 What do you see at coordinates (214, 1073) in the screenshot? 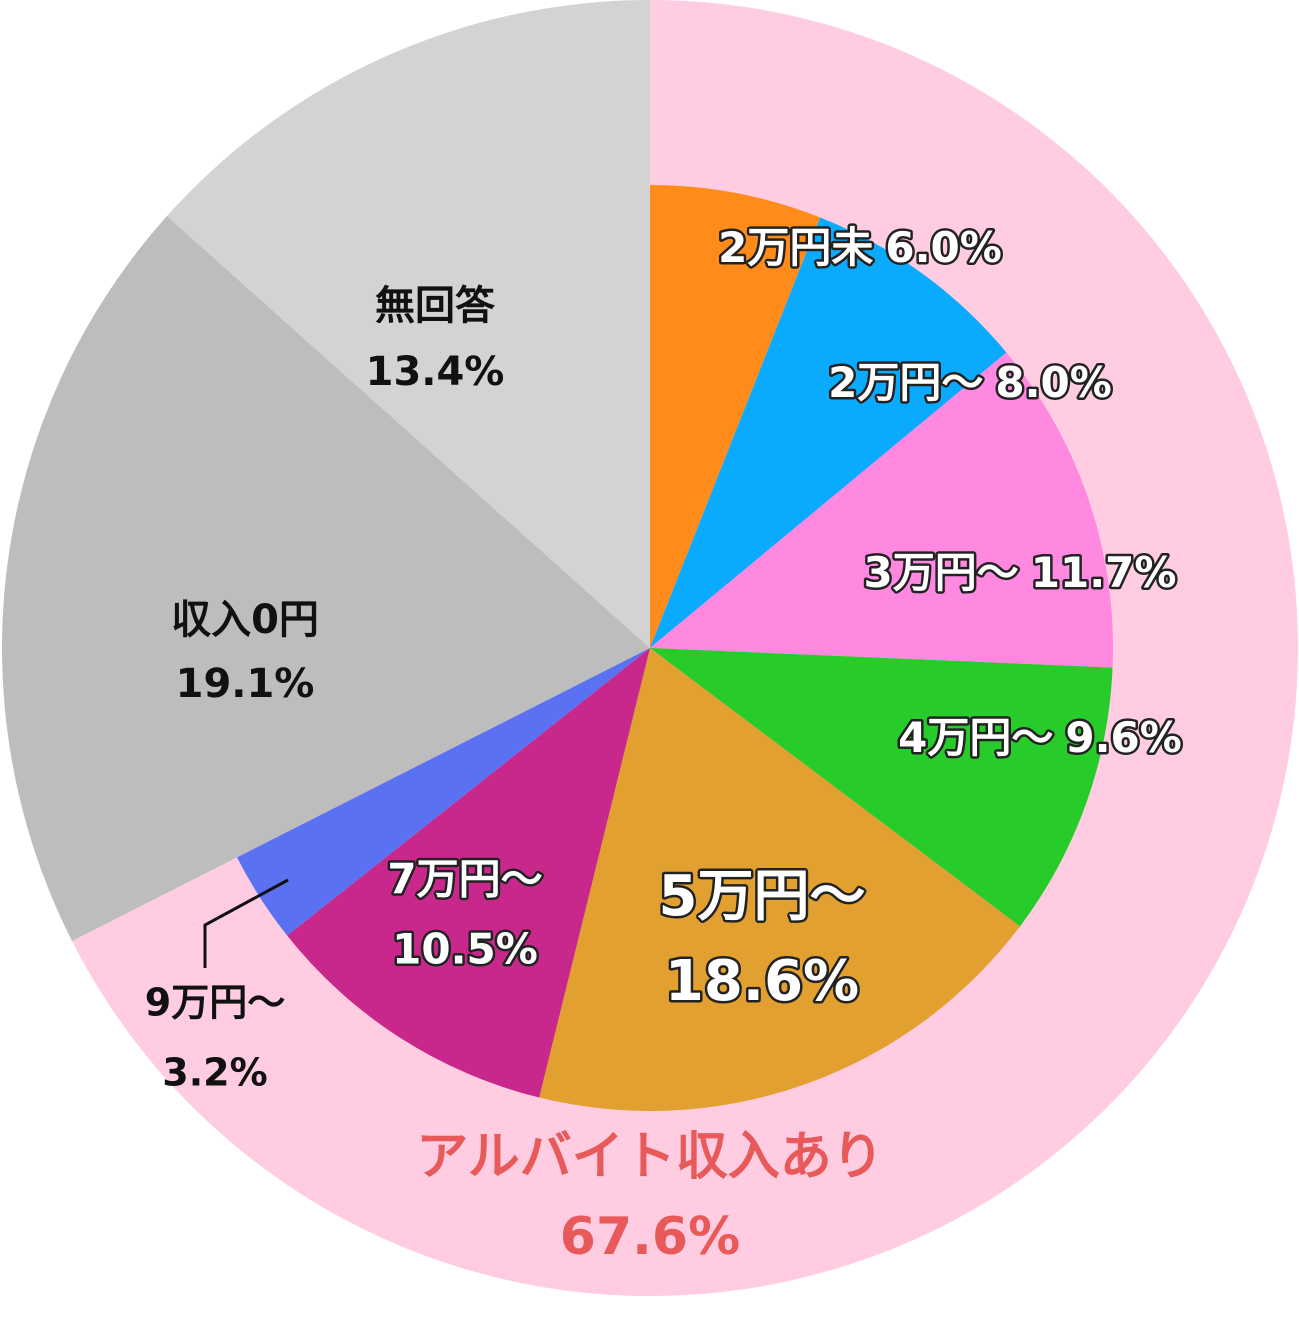
I see `value-label: 3.2%` at bounding box center [214, 1073].